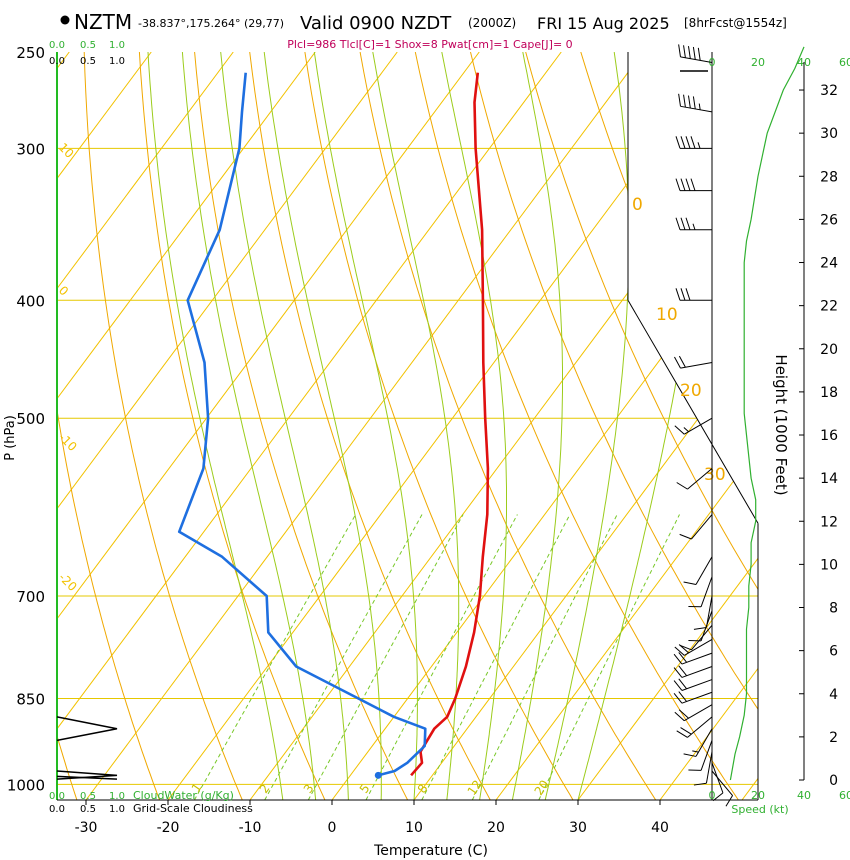 Image resolution: width=850 pixels, height=860 pixels. Describe the element at coordinates (378, 775) in the screenshot. I see `surface-dewpoint-marker` at that location.